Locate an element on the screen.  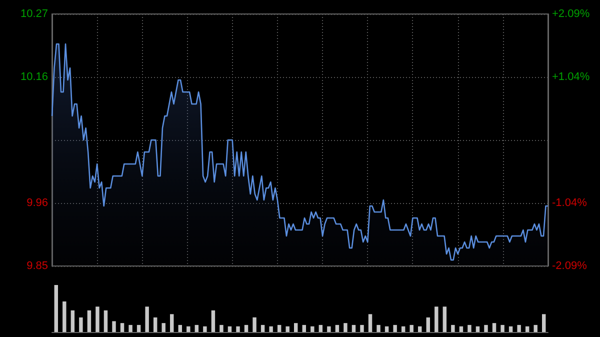
y-tick-label: 9.85 is located at coordinates (37, 266).